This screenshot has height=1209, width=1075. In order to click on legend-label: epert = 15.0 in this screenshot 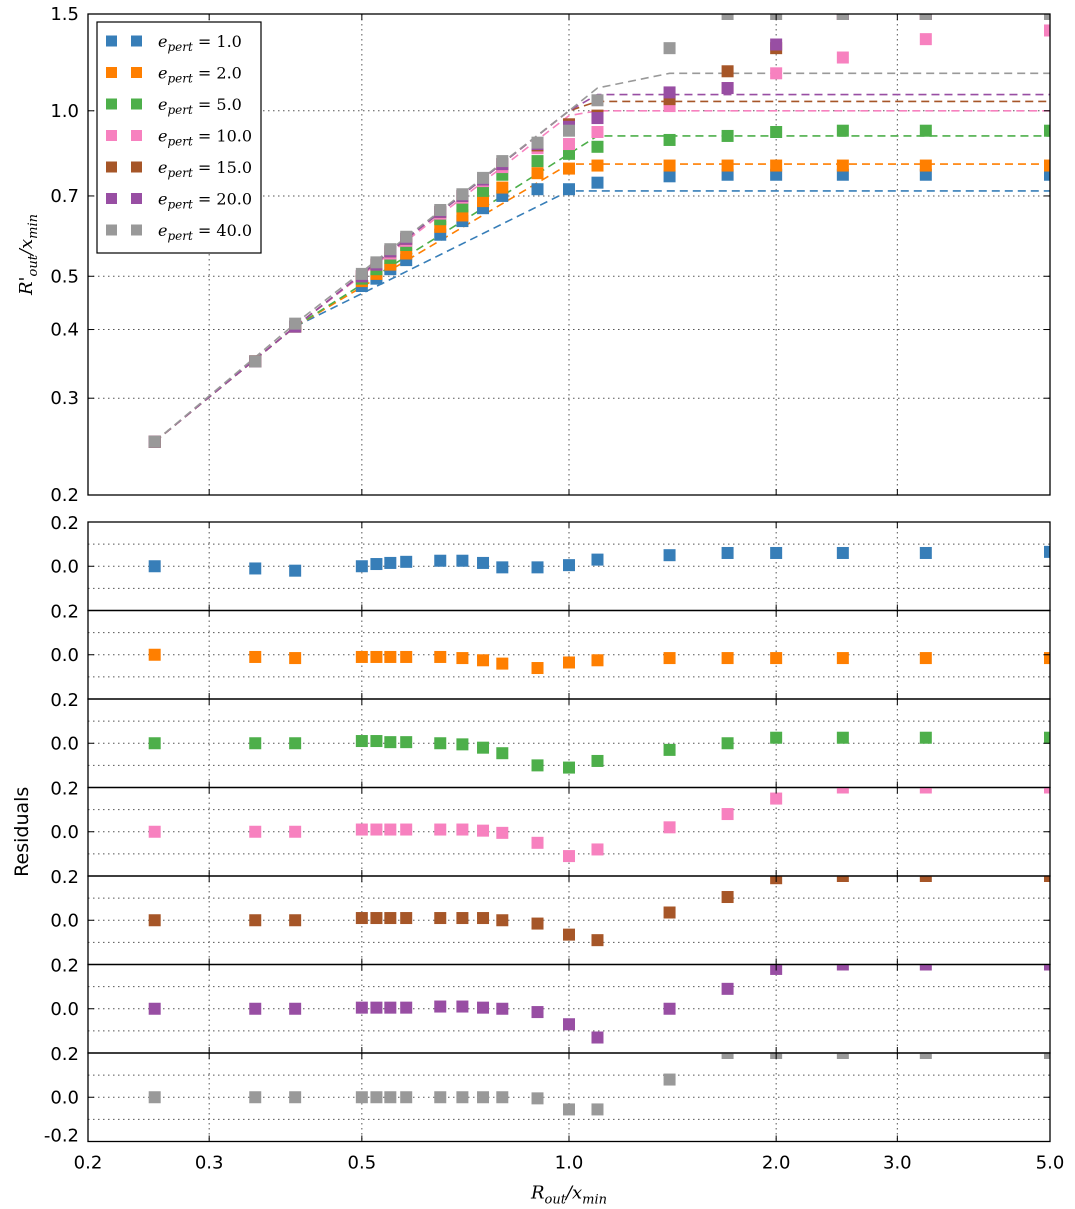, I will do `click(205, 169)`.